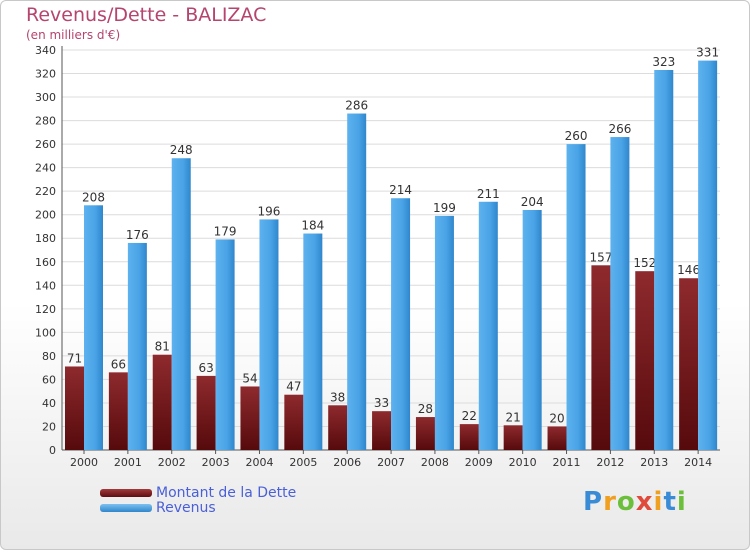  I want to click on x-tick-label: 2014, so click(698, 462).